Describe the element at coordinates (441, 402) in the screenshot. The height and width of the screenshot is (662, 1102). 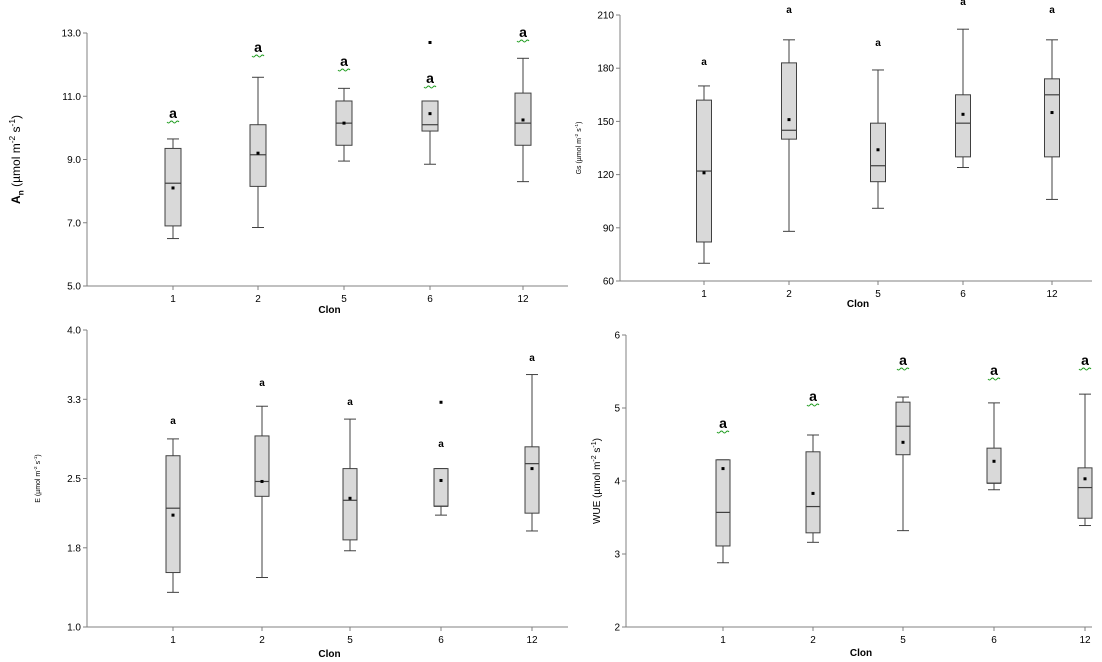
I see `outlier-point` at that location.